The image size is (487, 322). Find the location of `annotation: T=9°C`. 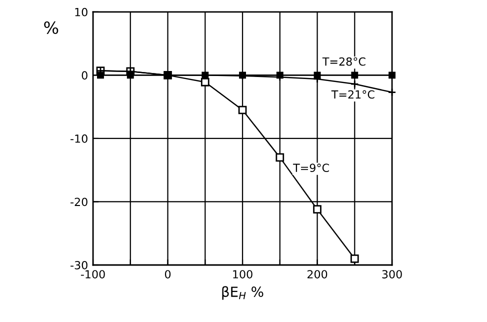

annotation: T=9°C is located at coordinates (311, 168).